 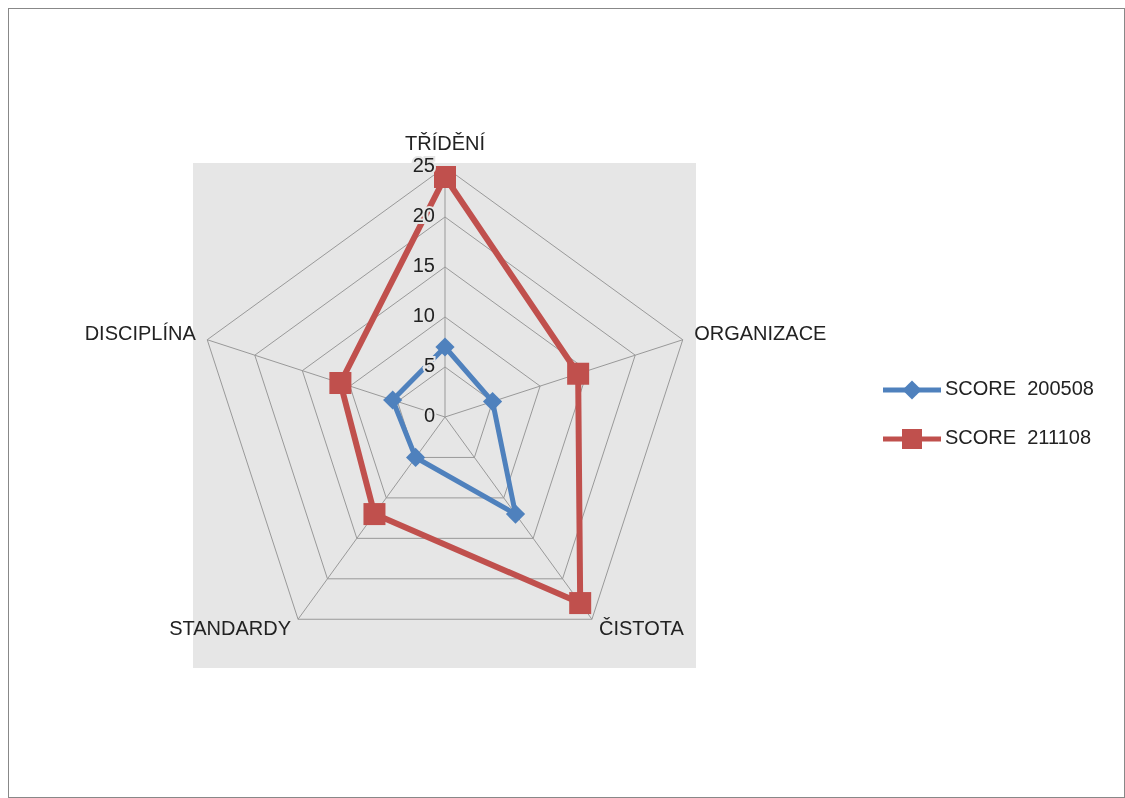 I want to click on spoke-label: ČISTOTA, so click(x=642, y=627).